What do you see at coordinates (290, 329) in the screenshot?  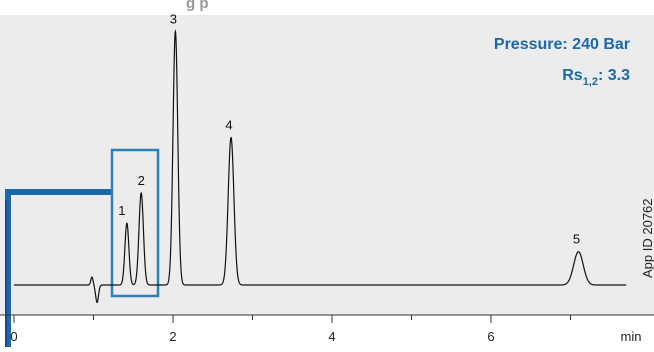 I see `x-axis-ticks: 0 2 4 6` at bounding box center [290, 329].